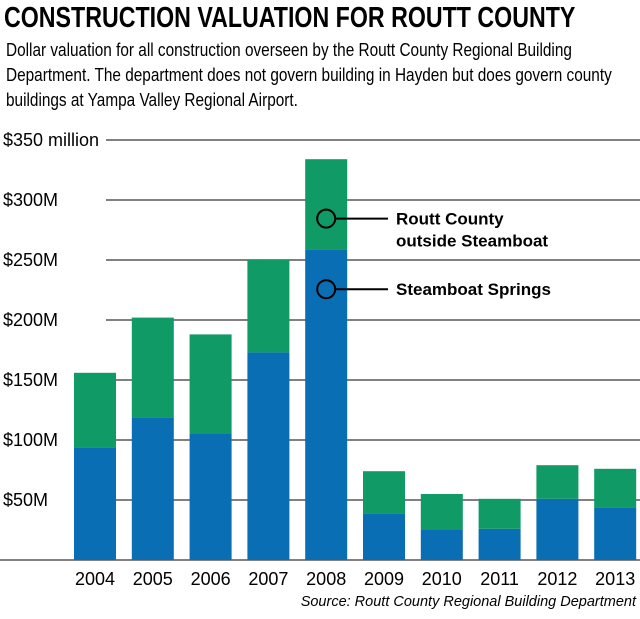  What do you see at coordinates (51, 140) in the screenshot?
I see `y-tick-label: $350 million` at bounding box center [51, 140].